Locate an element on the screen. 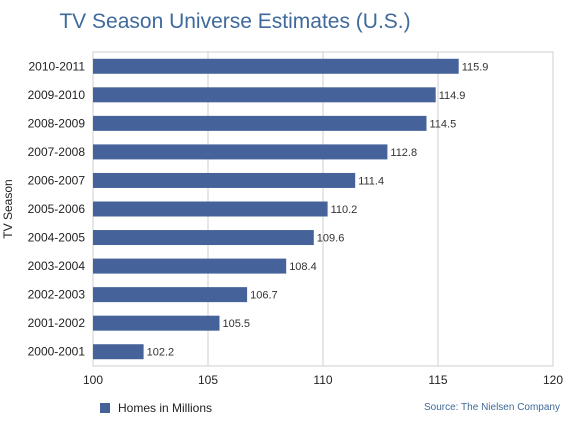 This screenshot has height=424, width=570. y-tick-label: 2007-2008 is located at coordinates (57, 152).